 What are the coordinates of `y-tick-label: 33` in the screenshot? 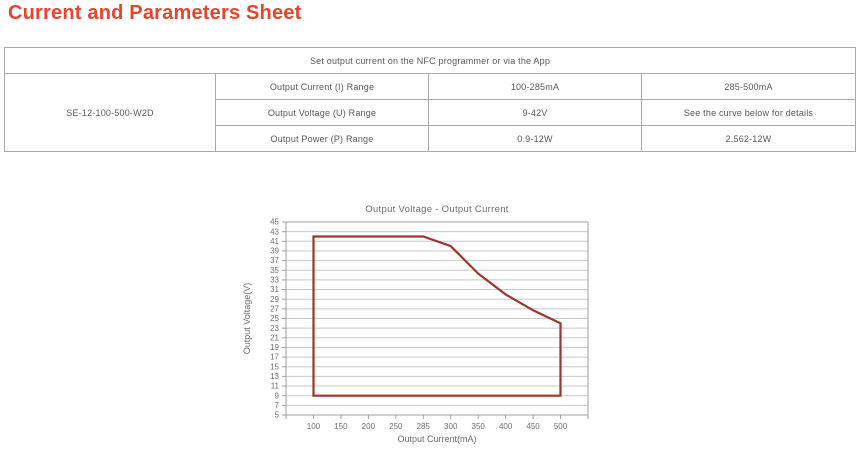 It's located at (274, 280).